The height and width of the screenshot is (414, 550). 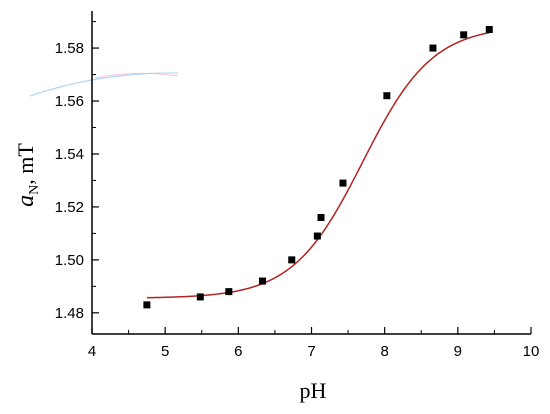 I want to click on y-axis-subscript: N, so click(x=34, y=190).